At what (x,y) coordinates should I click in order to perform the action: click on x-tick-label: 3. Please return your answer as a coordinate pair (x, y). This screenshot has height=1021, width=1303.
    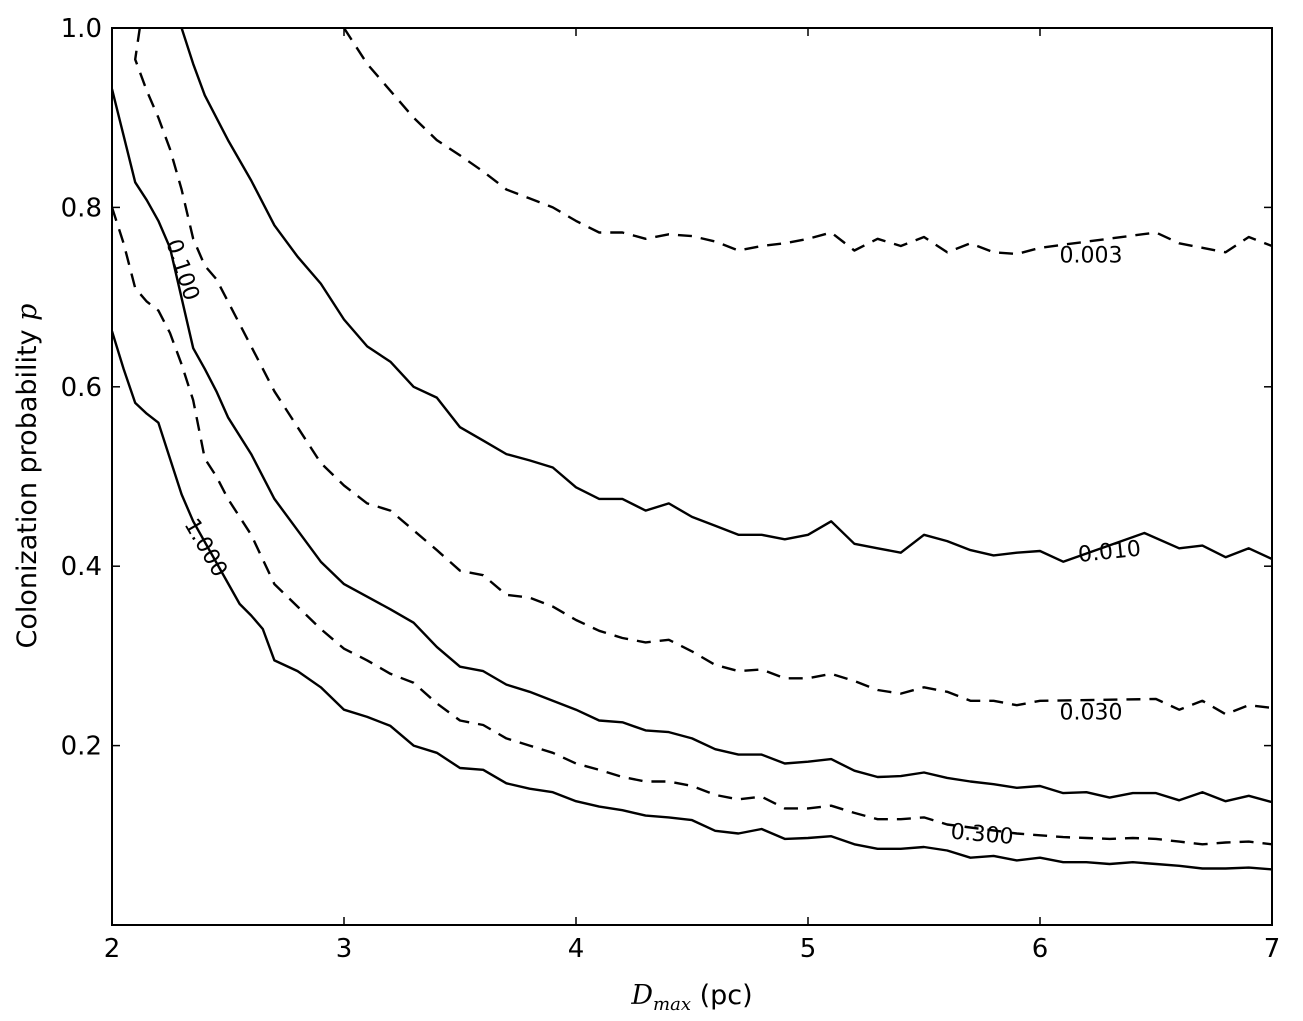
    Looking at the image, I should click on (344, 949).